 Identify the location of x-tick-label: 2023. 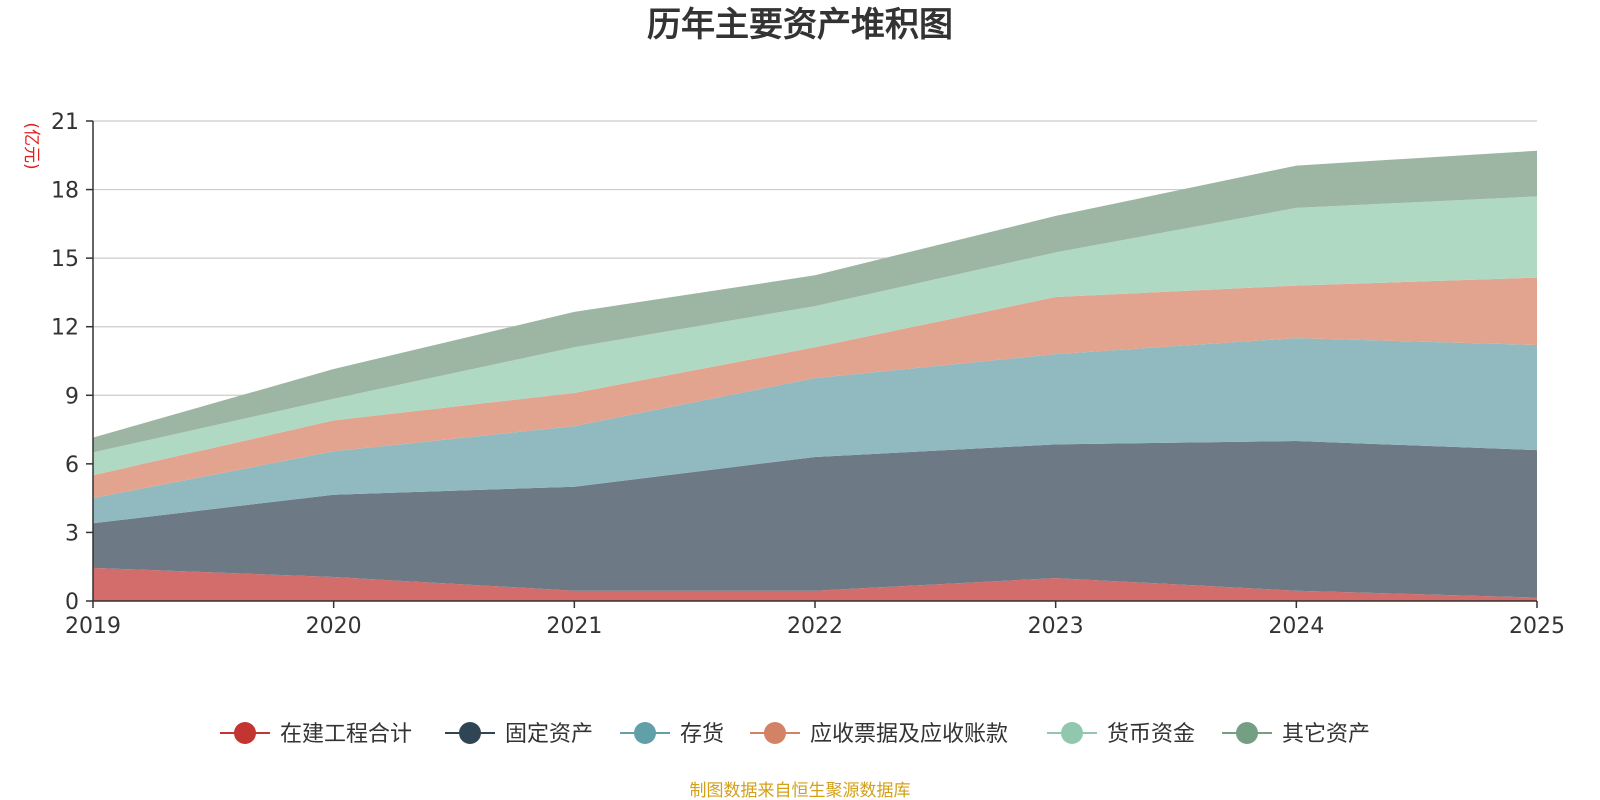
(1056, 626).